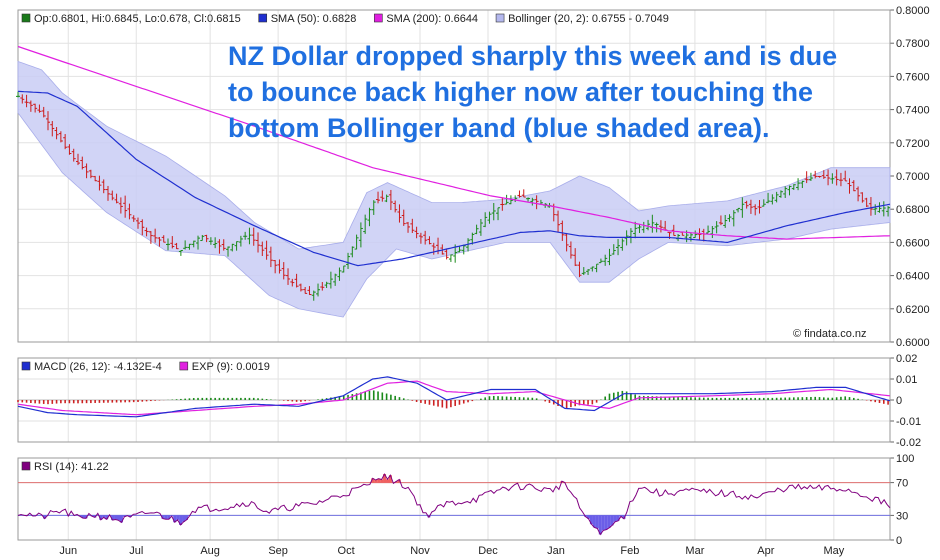 The image size is (940, 560). What do you see at coordinates (231, 367) in the screenshot?
I see `legend-label: EXP (9): 0.0019` at bounding box center [231, 367].